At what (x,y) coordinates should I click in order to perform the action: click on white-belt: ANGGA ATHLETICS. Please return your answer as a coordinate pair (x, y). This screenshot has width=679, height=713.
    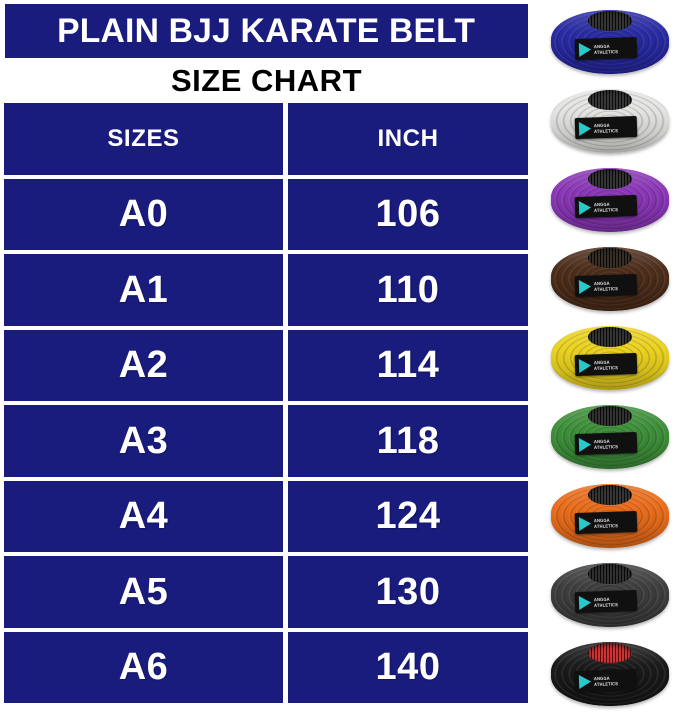
    Looking at the image, I should click on (610, 121).